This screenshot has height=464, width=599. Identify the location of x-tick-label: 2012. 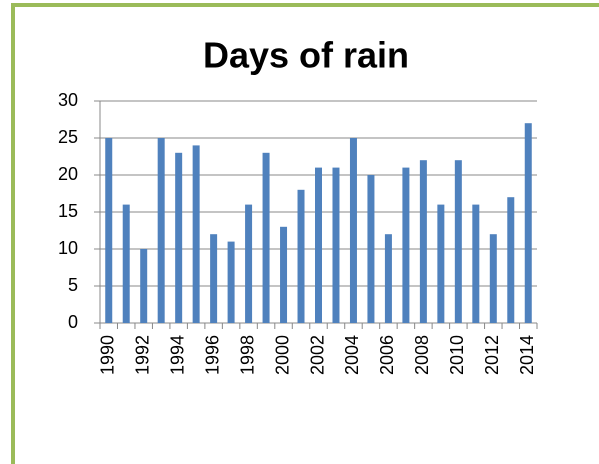
(492, 355).